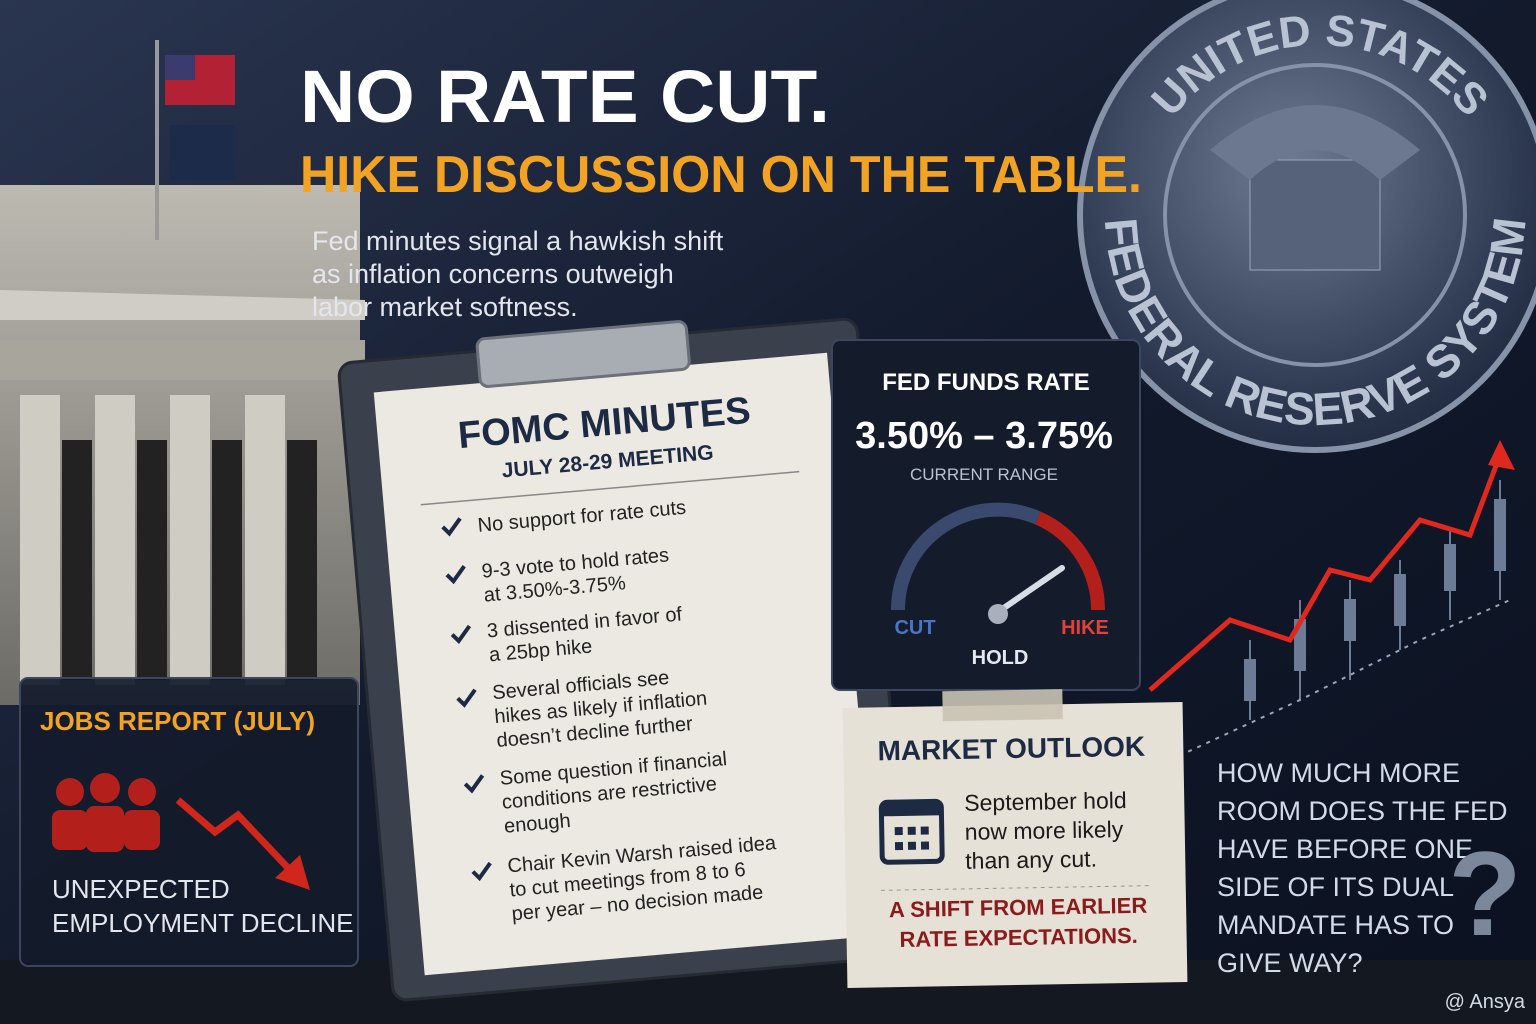 The height and width of the screenshot is (1024, 1536). I want to click on gauge-needle, so click(1030, 590).